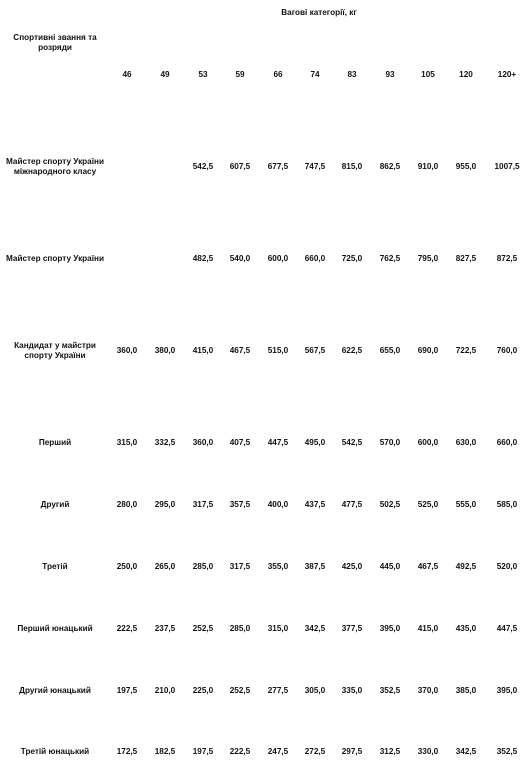 The width and height of the screenshot is (531, 783). What do you see at coordinates (428, 504) in the screenshot?
I see `table-cell: 525,0` at bounding box center [428, 504].